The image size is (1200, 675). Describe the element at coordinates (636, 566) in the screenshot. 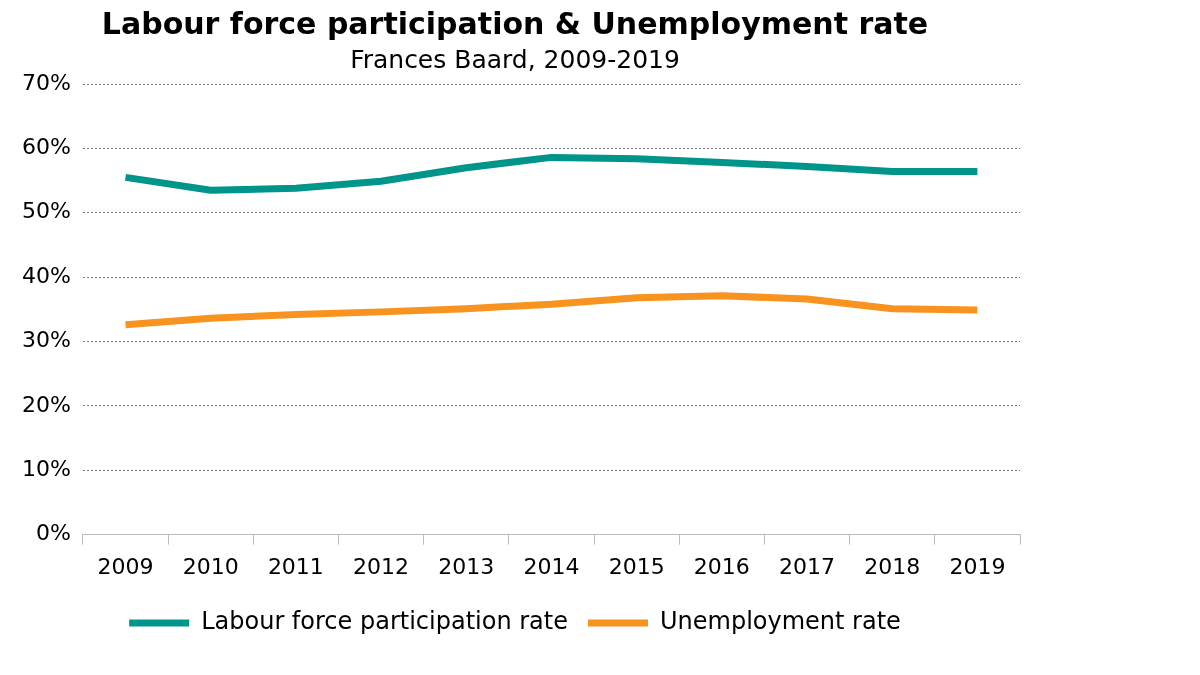

I see `x-tick-label: 2015` at that location.